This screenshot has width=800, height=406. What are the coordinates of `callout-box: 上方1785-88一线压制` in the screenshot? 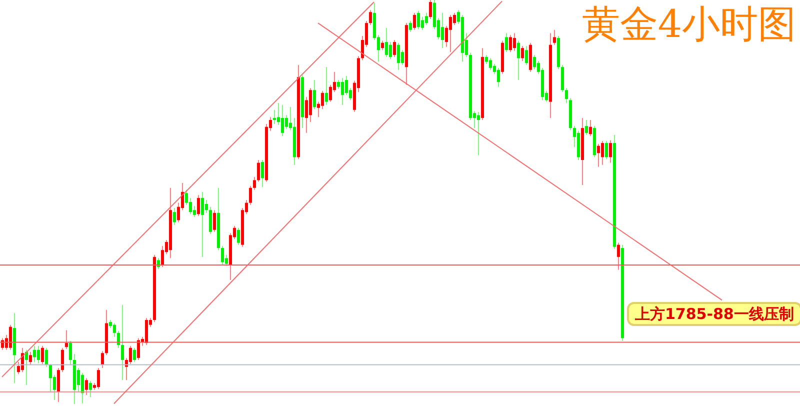 It's located at (713, 314).